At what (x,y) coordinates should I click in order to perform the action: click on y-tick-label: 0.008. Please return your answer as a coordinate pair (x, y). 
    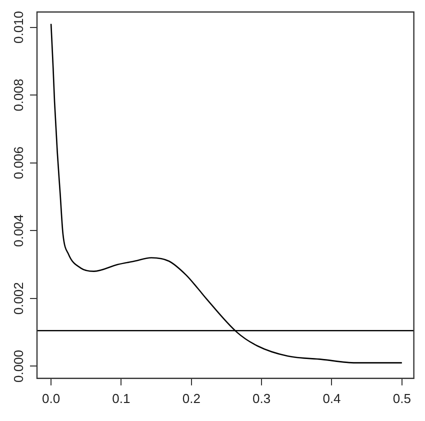
    Looking at the image, I should click on (18, 95).